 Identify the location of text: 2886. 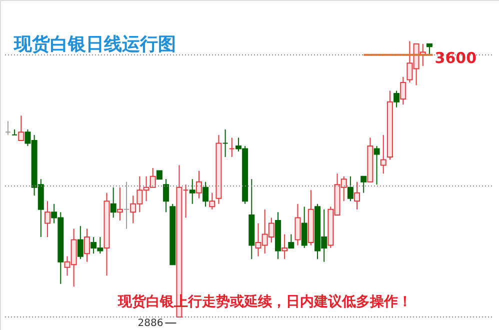
(151, 324).